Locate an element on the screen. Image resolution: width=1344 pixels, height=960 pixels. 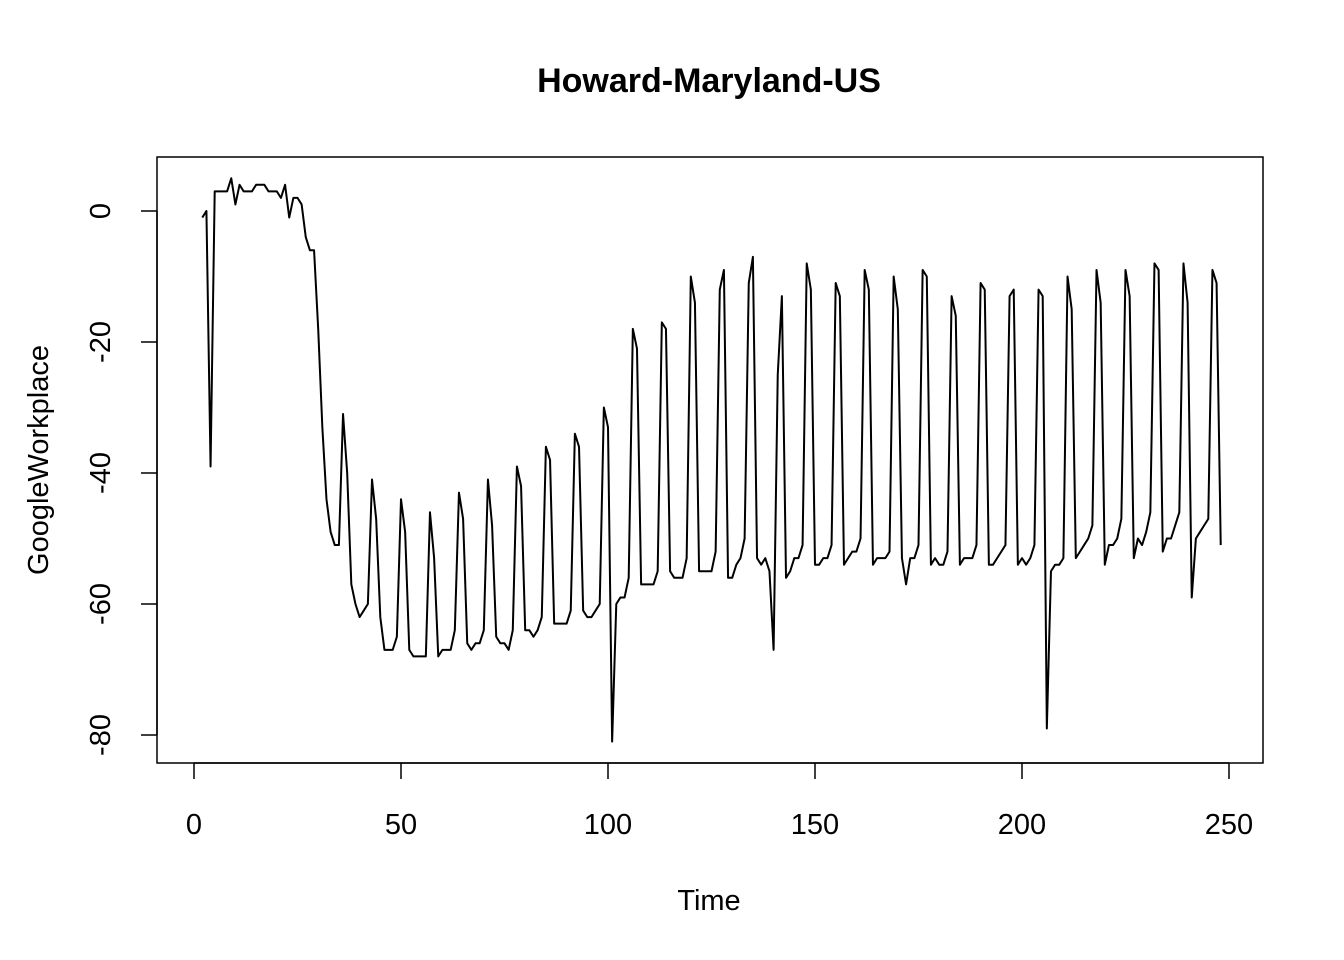
y-tick-label: -40 is located at coordinates (101, 473).